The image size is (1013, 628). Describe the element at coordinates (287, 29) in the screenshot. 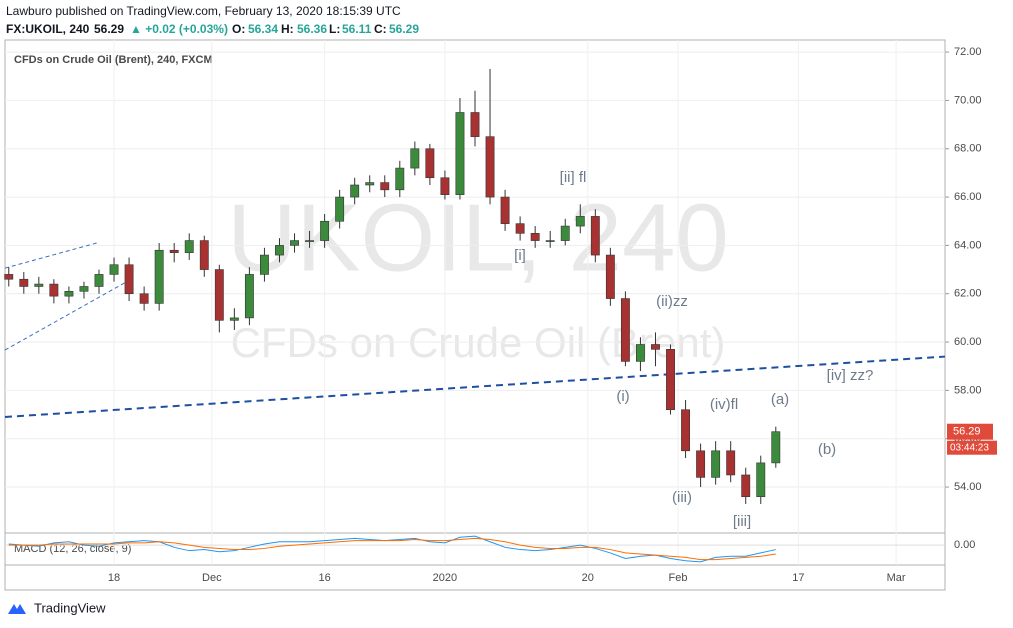

I see `h-label: H:` at that location.